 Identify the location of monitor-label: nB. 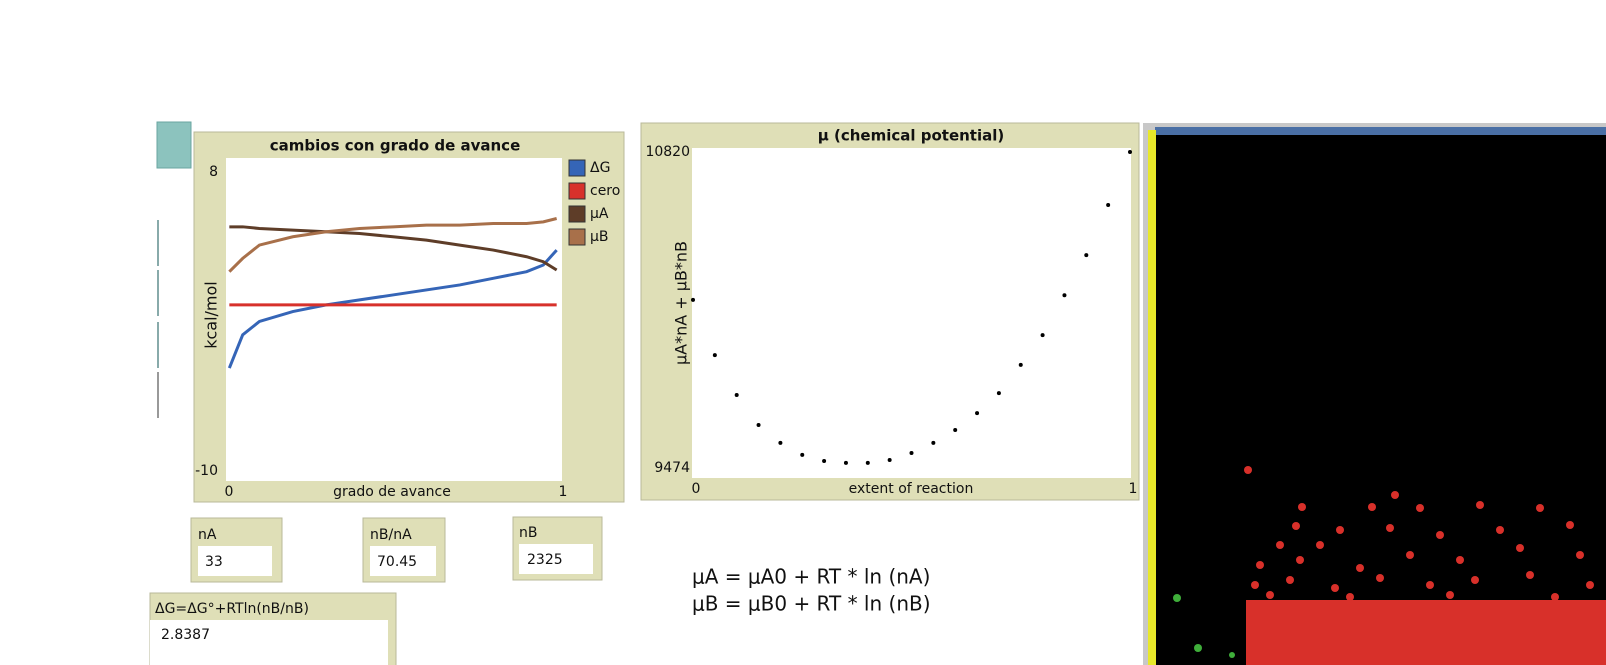
(528, 533).